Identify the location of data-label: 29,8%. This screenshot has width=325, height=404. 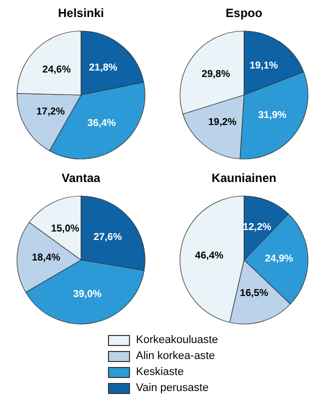
(216, 74).